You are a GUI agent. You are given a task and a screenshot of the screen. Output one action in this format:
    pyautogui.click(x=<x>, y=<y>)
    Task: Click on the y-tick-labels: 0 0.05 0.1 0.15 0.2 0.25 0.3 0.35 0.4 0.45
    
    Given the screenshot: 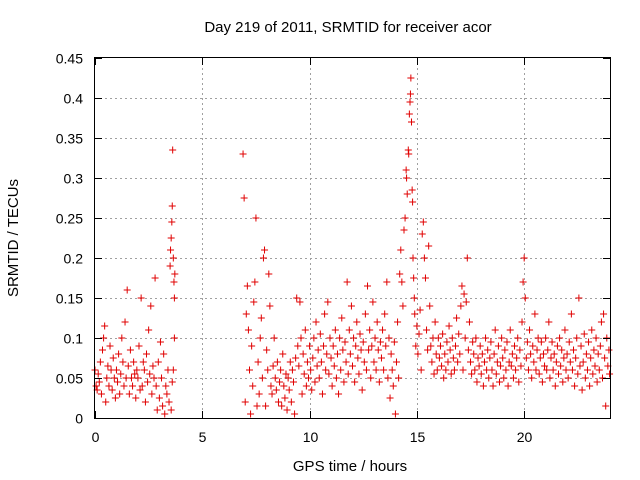 What is the action you would take?
    pyautogui.click(x=69, y=239)
    